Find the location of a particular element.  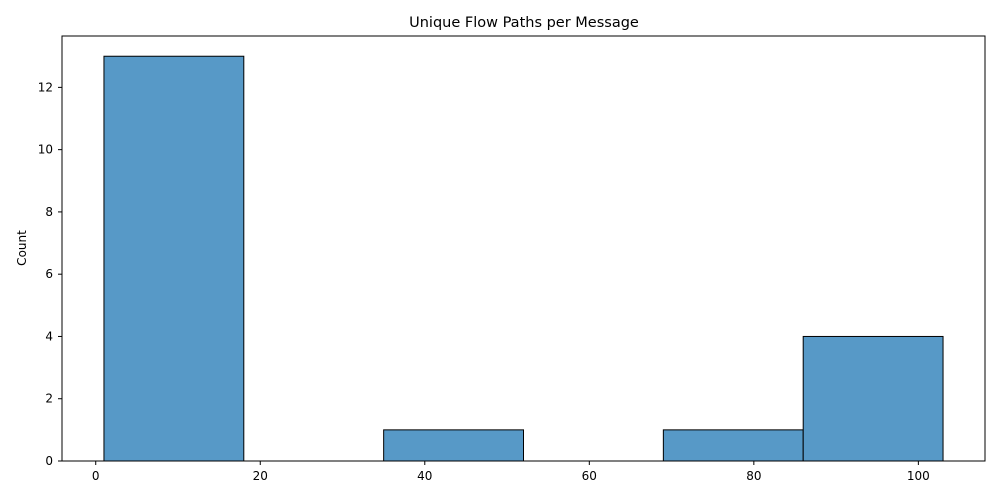

x-tick-label: 20 is located at coordinates (260, 476).